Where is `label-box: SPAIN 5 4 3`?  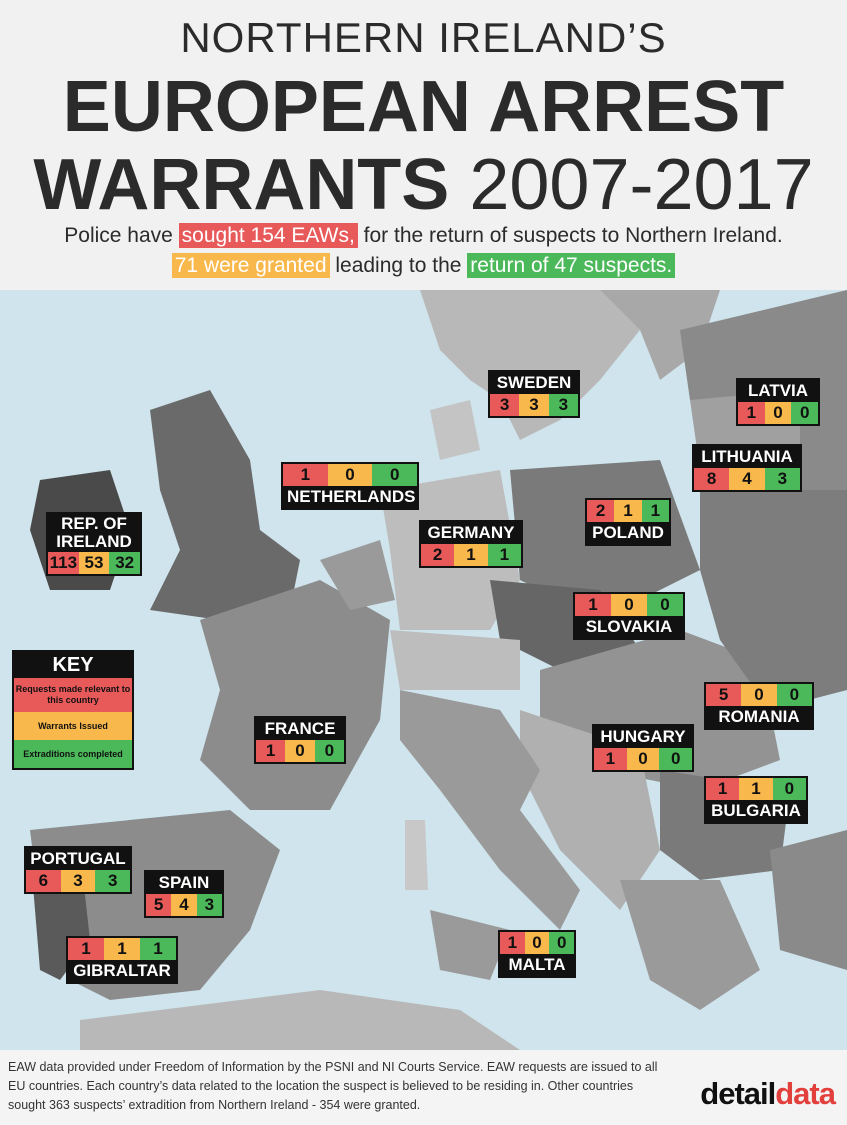 label-box: SPAIN 5 4 3 is located at coordinates (184, 894).